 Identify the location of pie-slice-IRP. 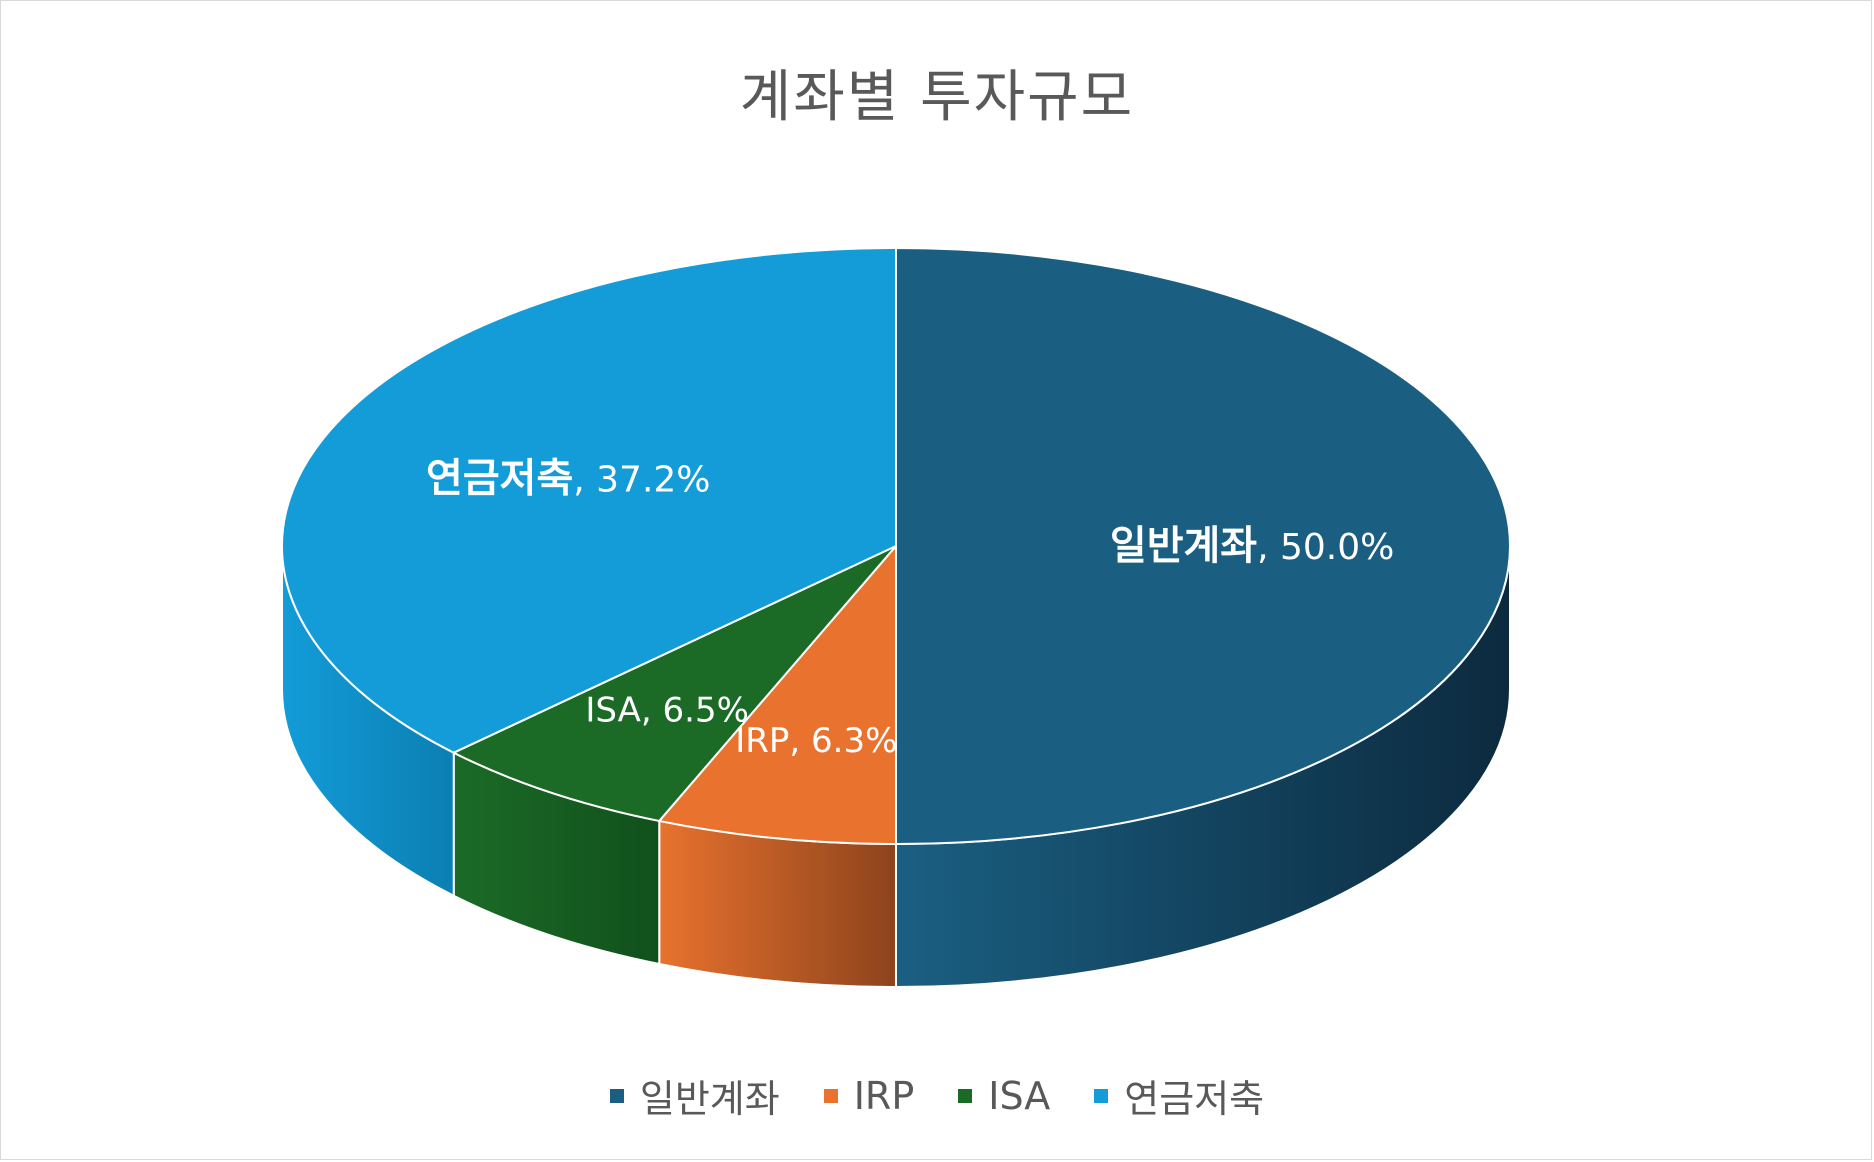
(777, 695).